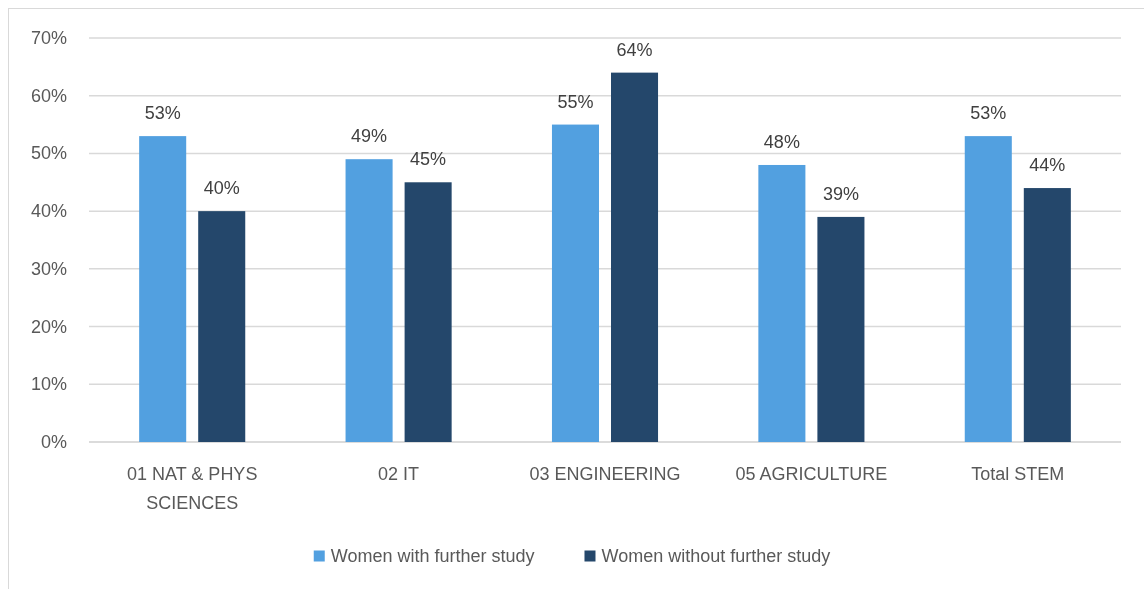 The width and height of the screenshot is (1144, 589). What do you see at coordinates (811, 474) in the screenshot?
I see `x-tick-label: 05 AGRICULTURE` at bounding box center [811, 474].